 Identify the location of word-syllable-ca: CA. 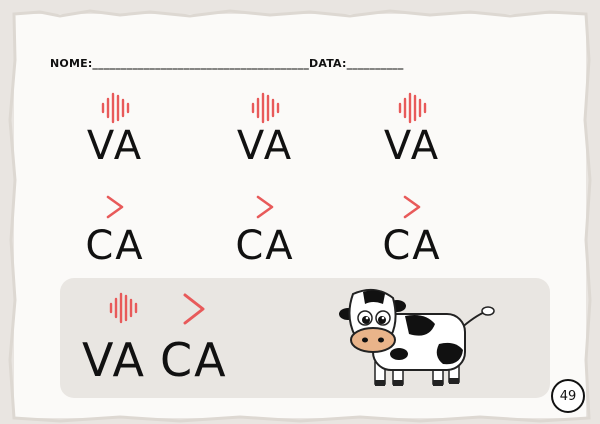
(194, 360).